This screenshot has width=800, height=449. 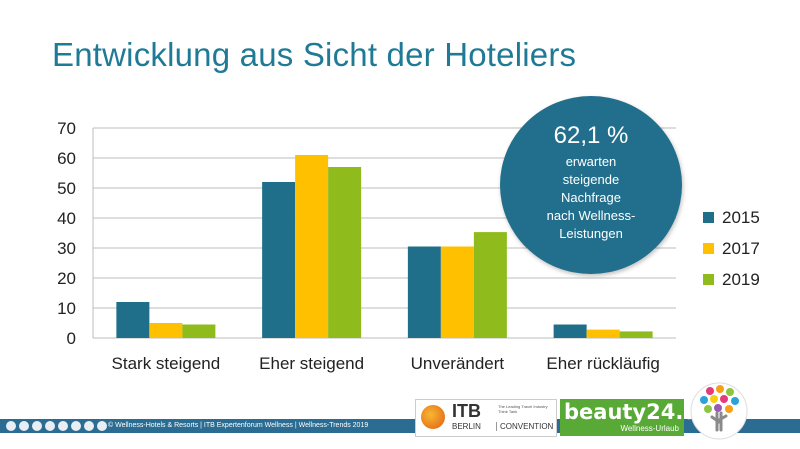 I want to click on y-tick-label: 60, so click(x=66, y=158).